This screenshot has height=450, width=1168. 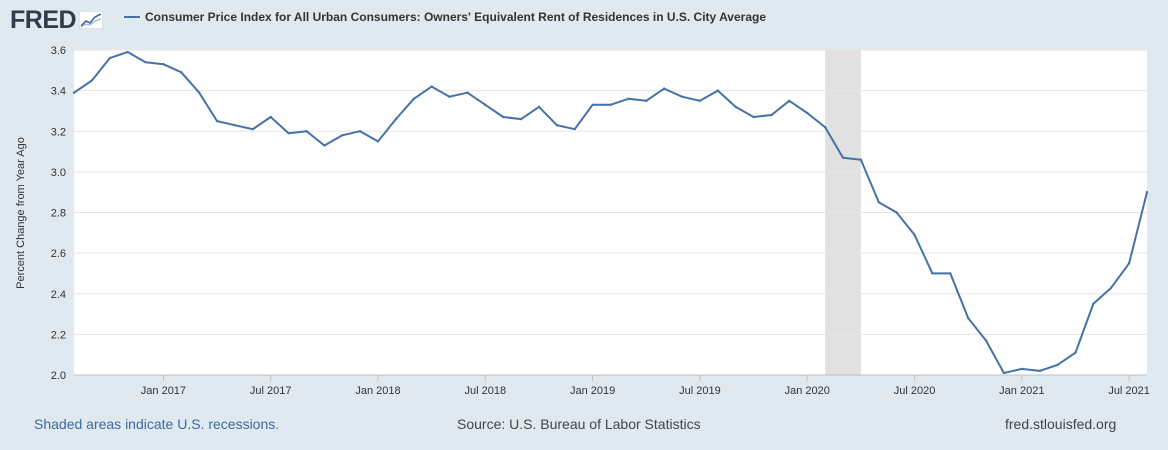 I want to click on y-tick-label: 3.4, so click(x=58, y=92).